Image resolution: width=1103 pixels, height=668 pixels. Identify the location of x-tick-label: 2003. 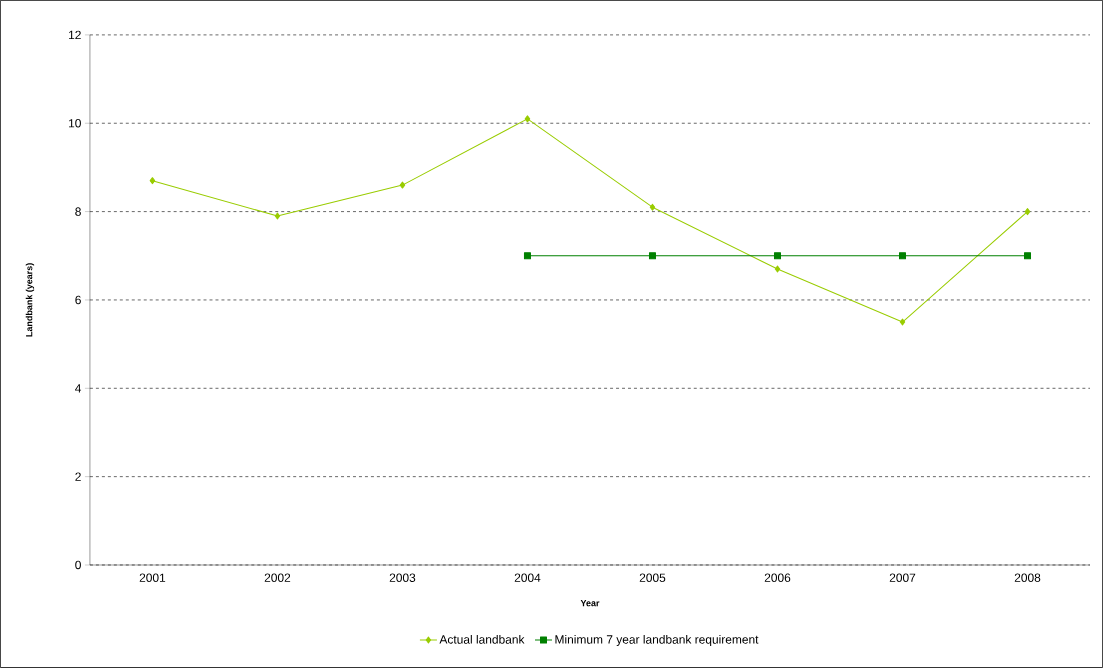
(402, 578).